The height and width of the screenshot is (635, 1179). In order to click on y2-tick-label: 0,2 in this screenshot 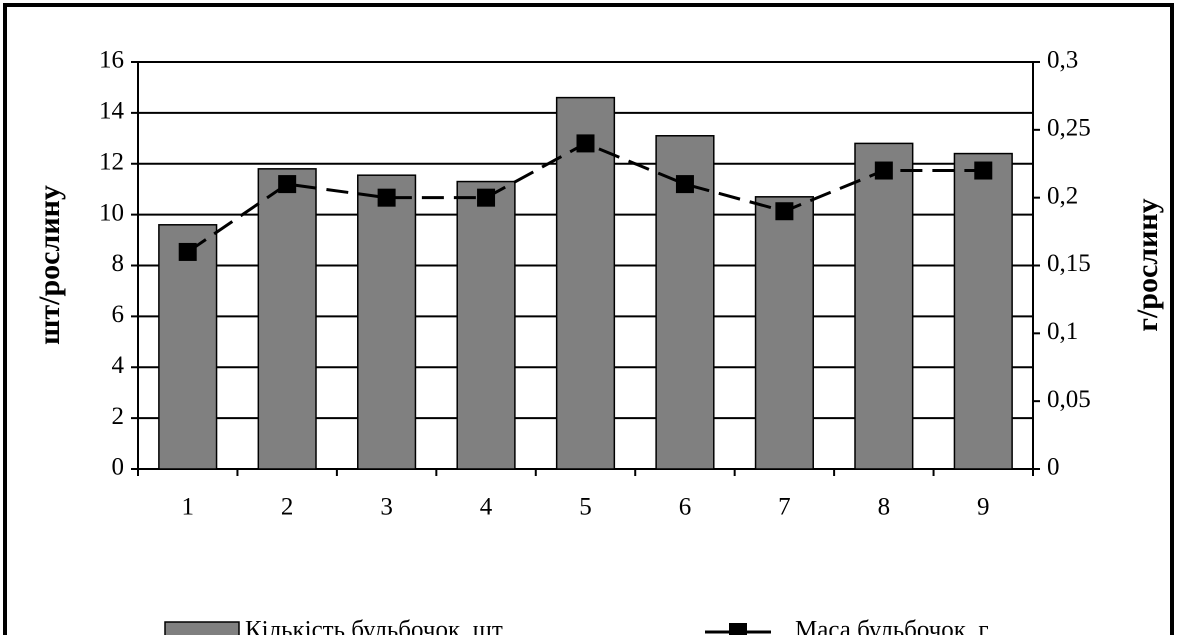, I will do `click(1062, 195)`.